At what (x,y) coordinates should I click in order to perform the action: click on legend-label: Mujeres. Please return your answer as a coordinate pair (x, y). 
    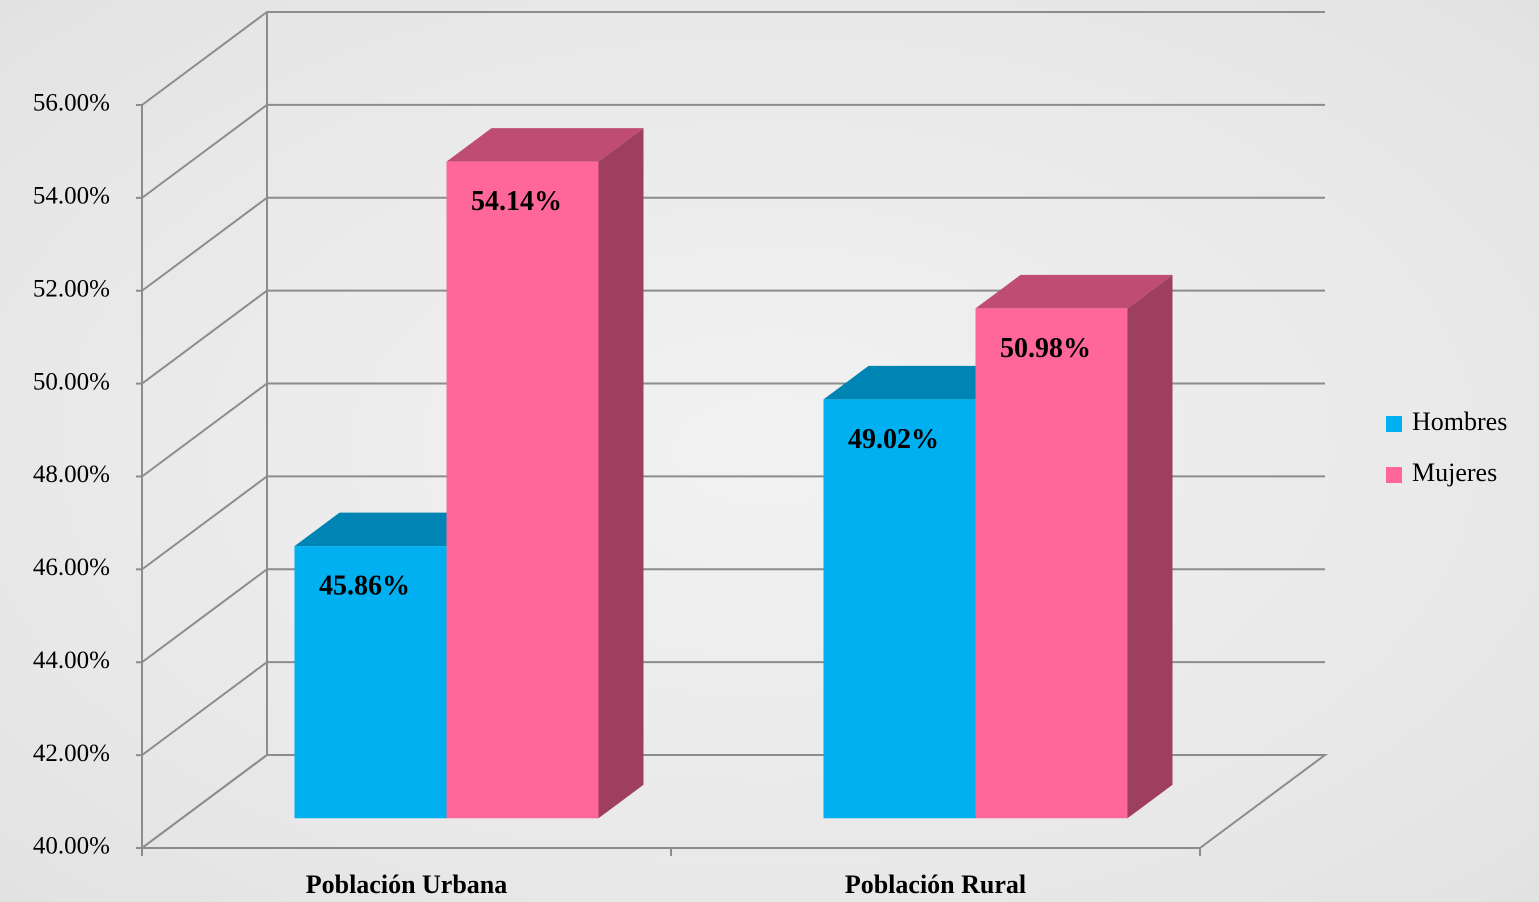
    Looking at the image, I should click on (1454, 472).